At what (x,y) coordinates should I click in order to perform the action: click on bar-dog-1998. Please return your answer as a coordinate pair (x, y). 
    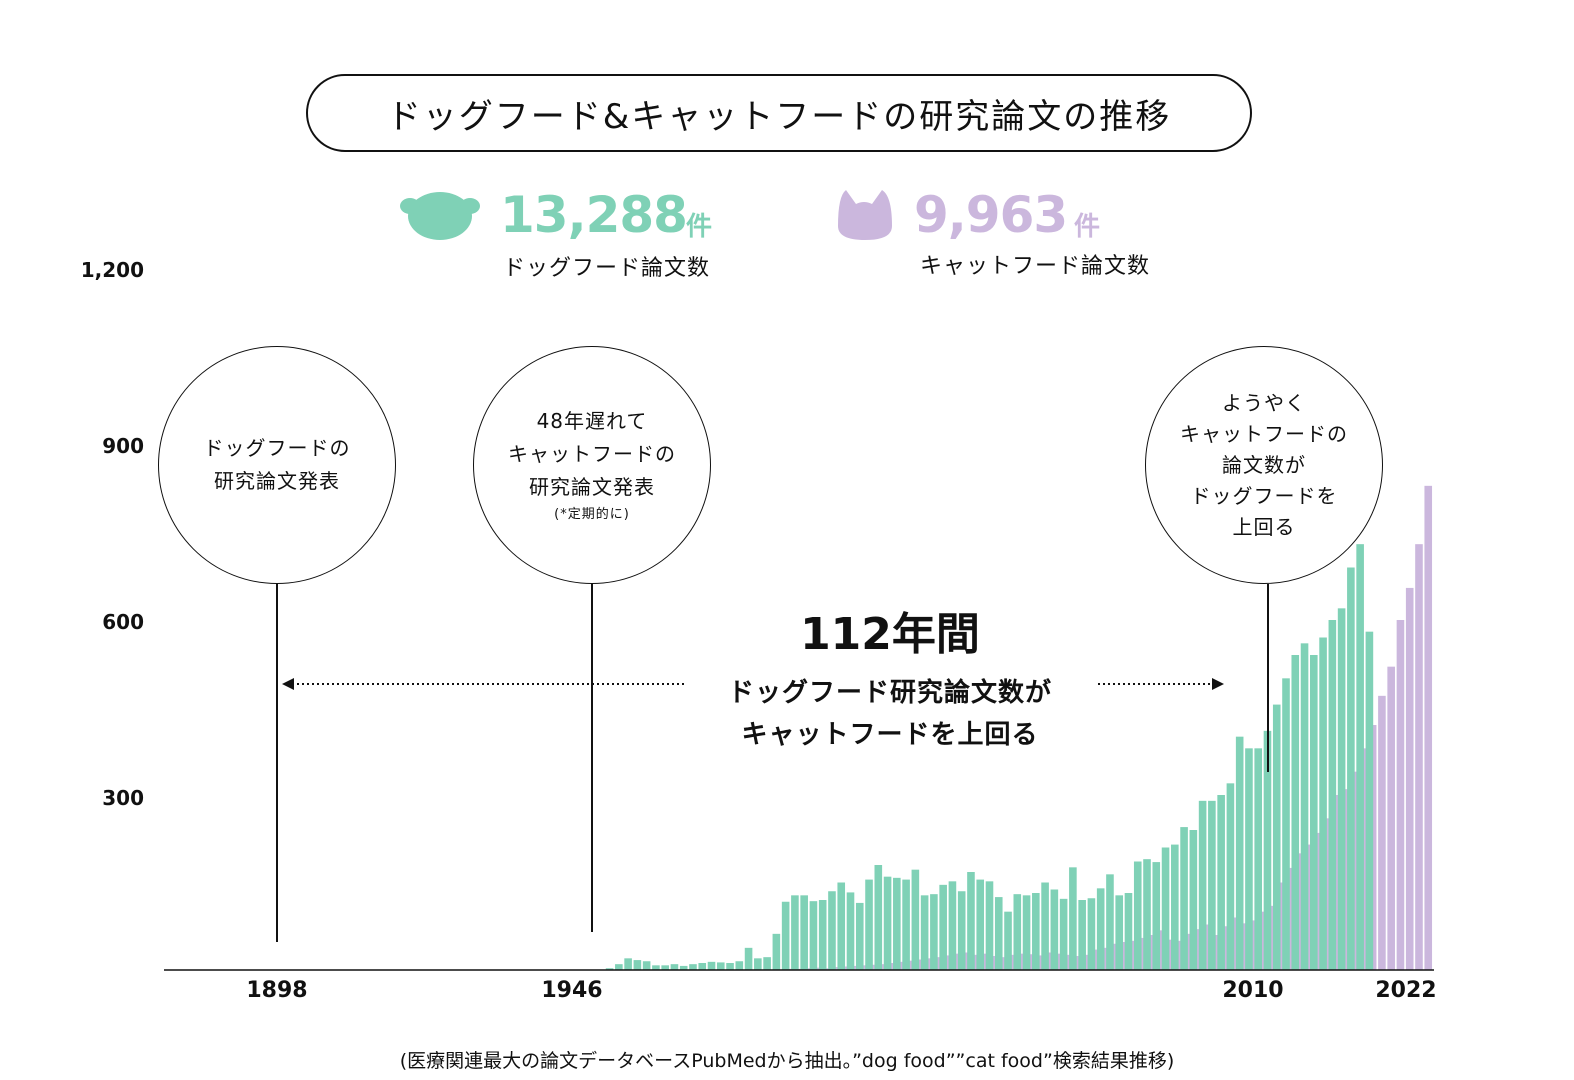
    Looking at the image, I should click on (1202, 885).